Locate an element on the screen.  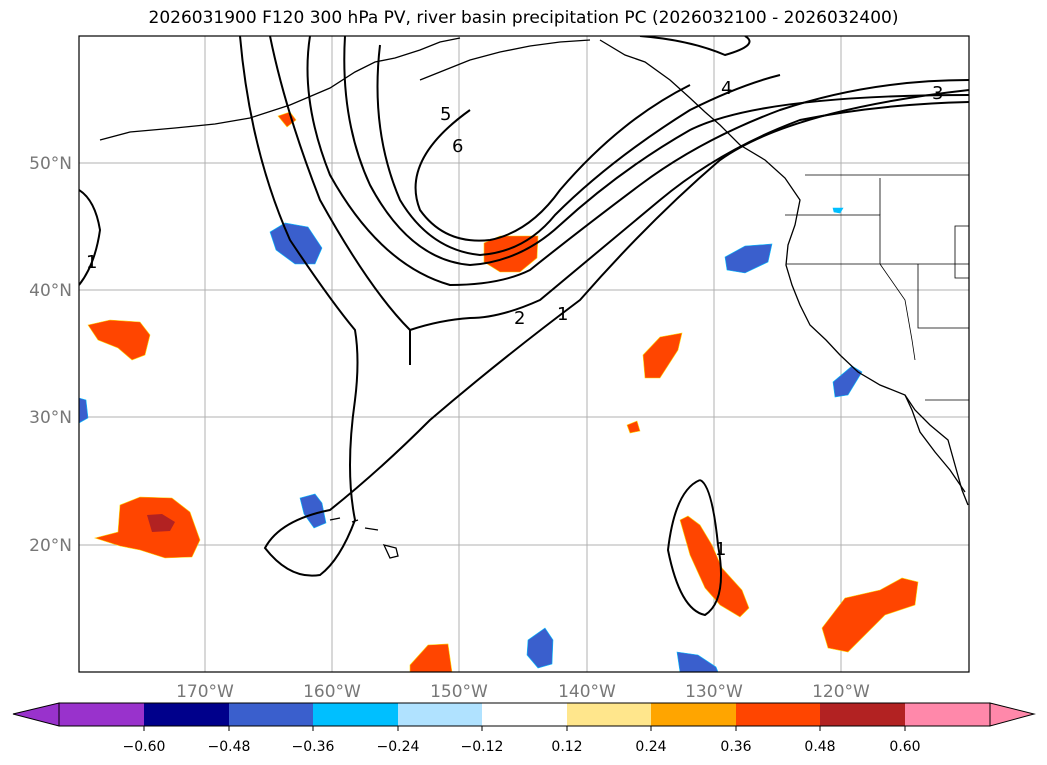
colorbar-ticks is located at coordinates (524, 728).